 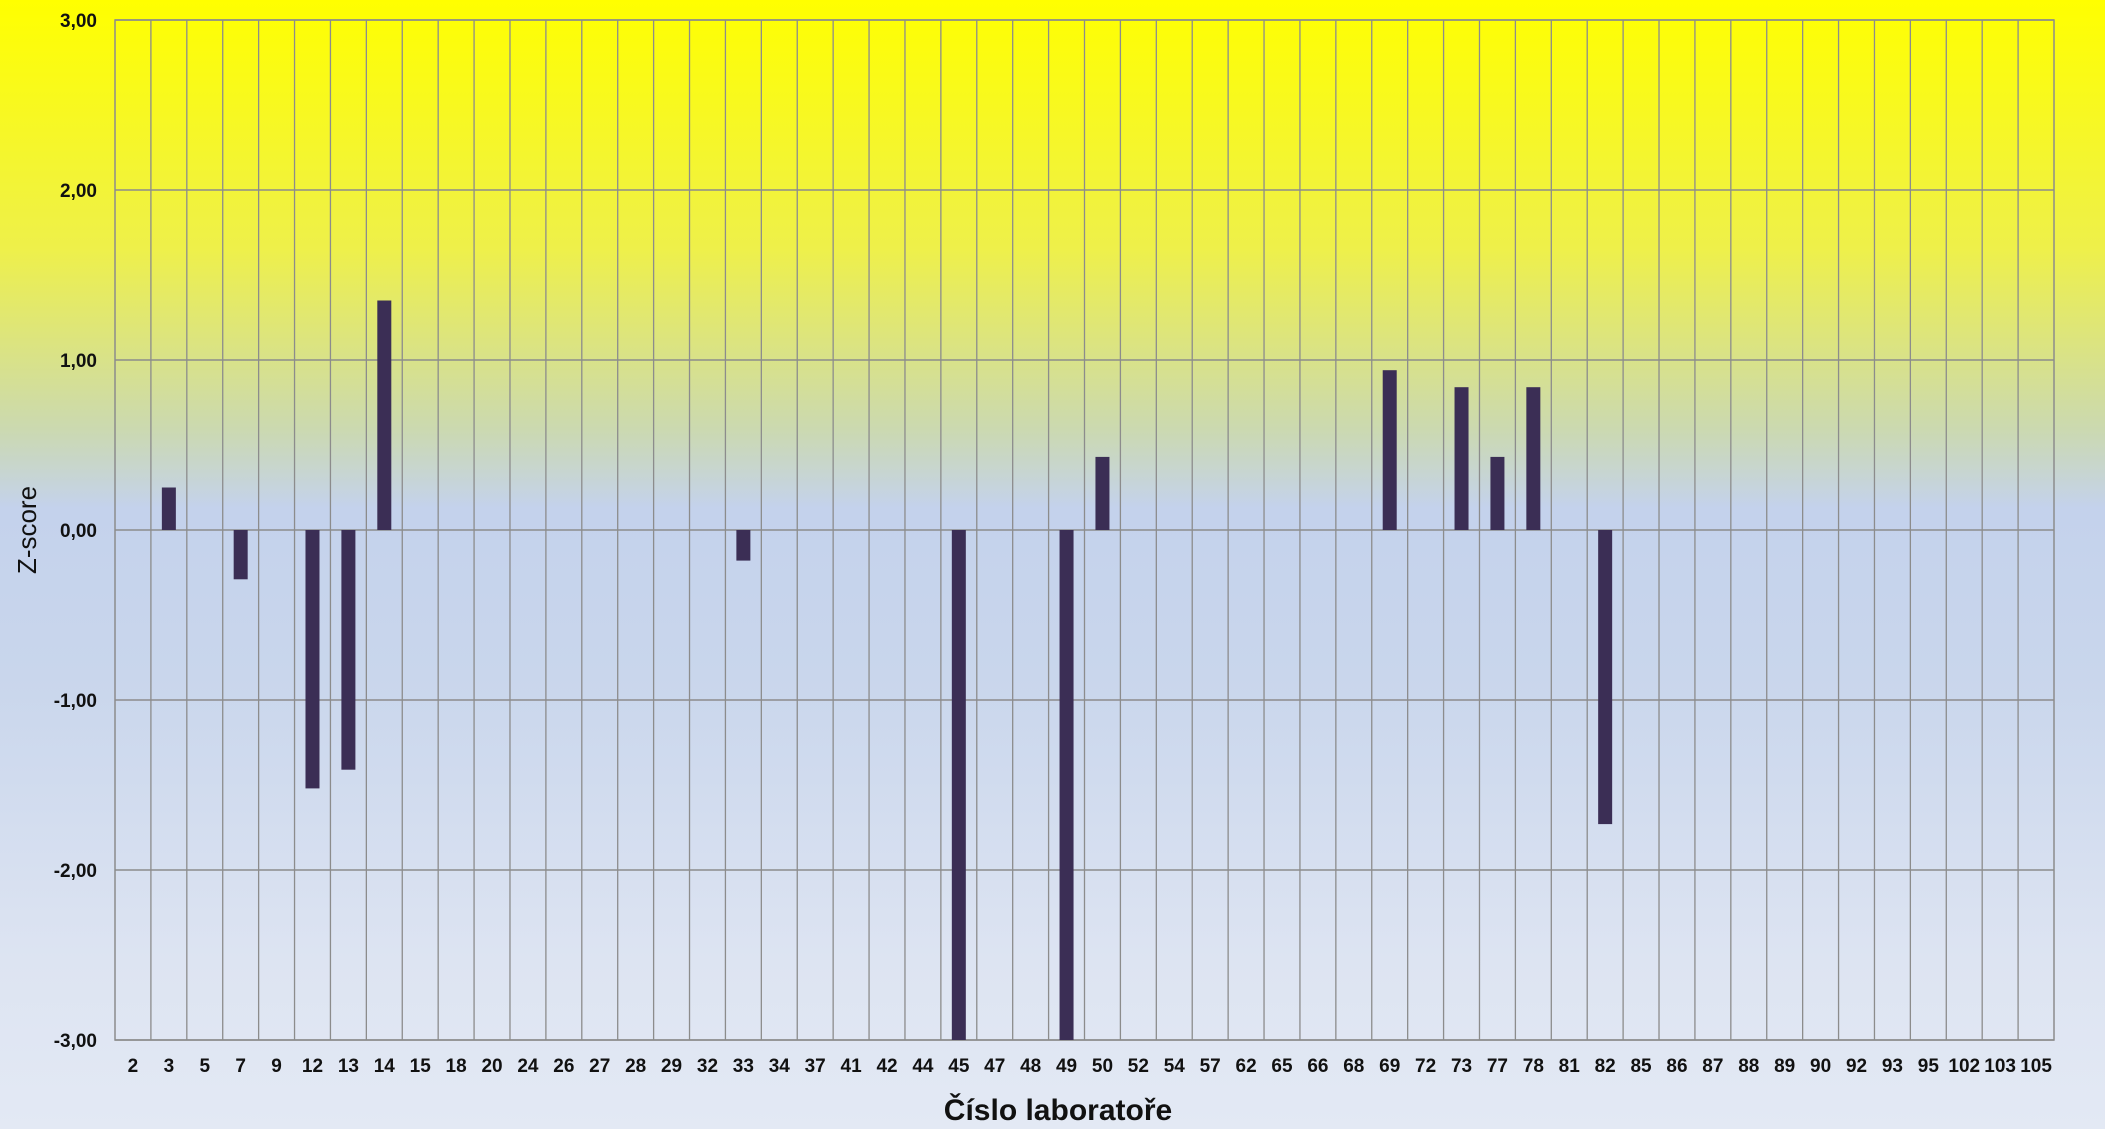 What do you see at coordinates (1892, 1066) in the screenshot?
I see `x-tick-label: 93` at bounding box center [1892, 1066].